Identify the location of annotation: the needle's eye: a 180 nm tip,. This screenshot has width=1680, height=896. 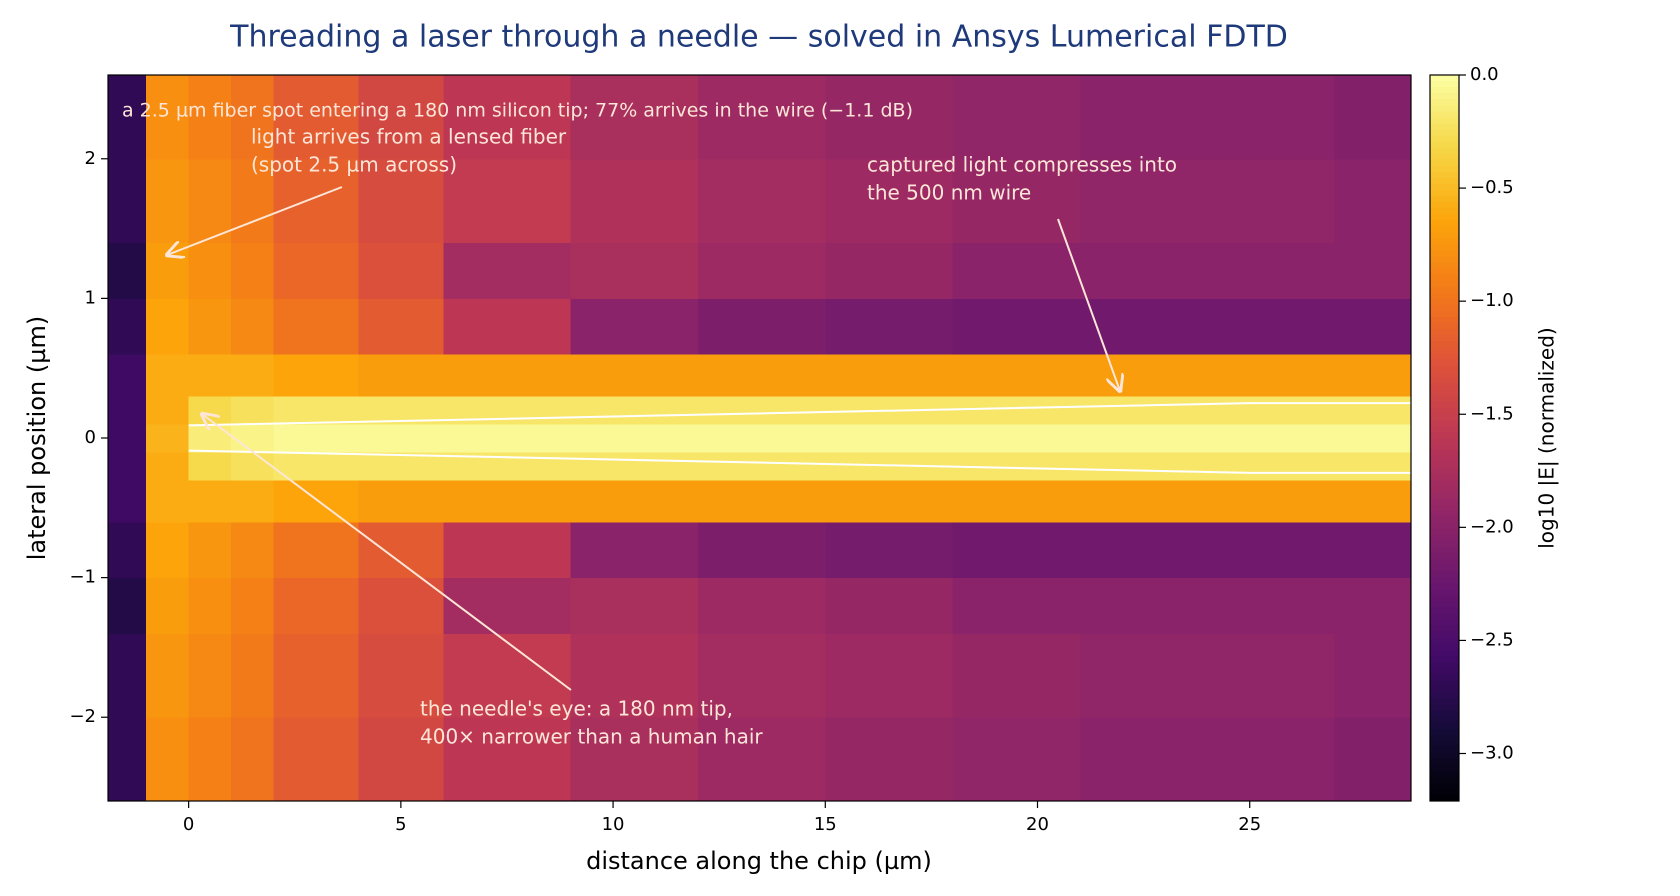
(576, 709).